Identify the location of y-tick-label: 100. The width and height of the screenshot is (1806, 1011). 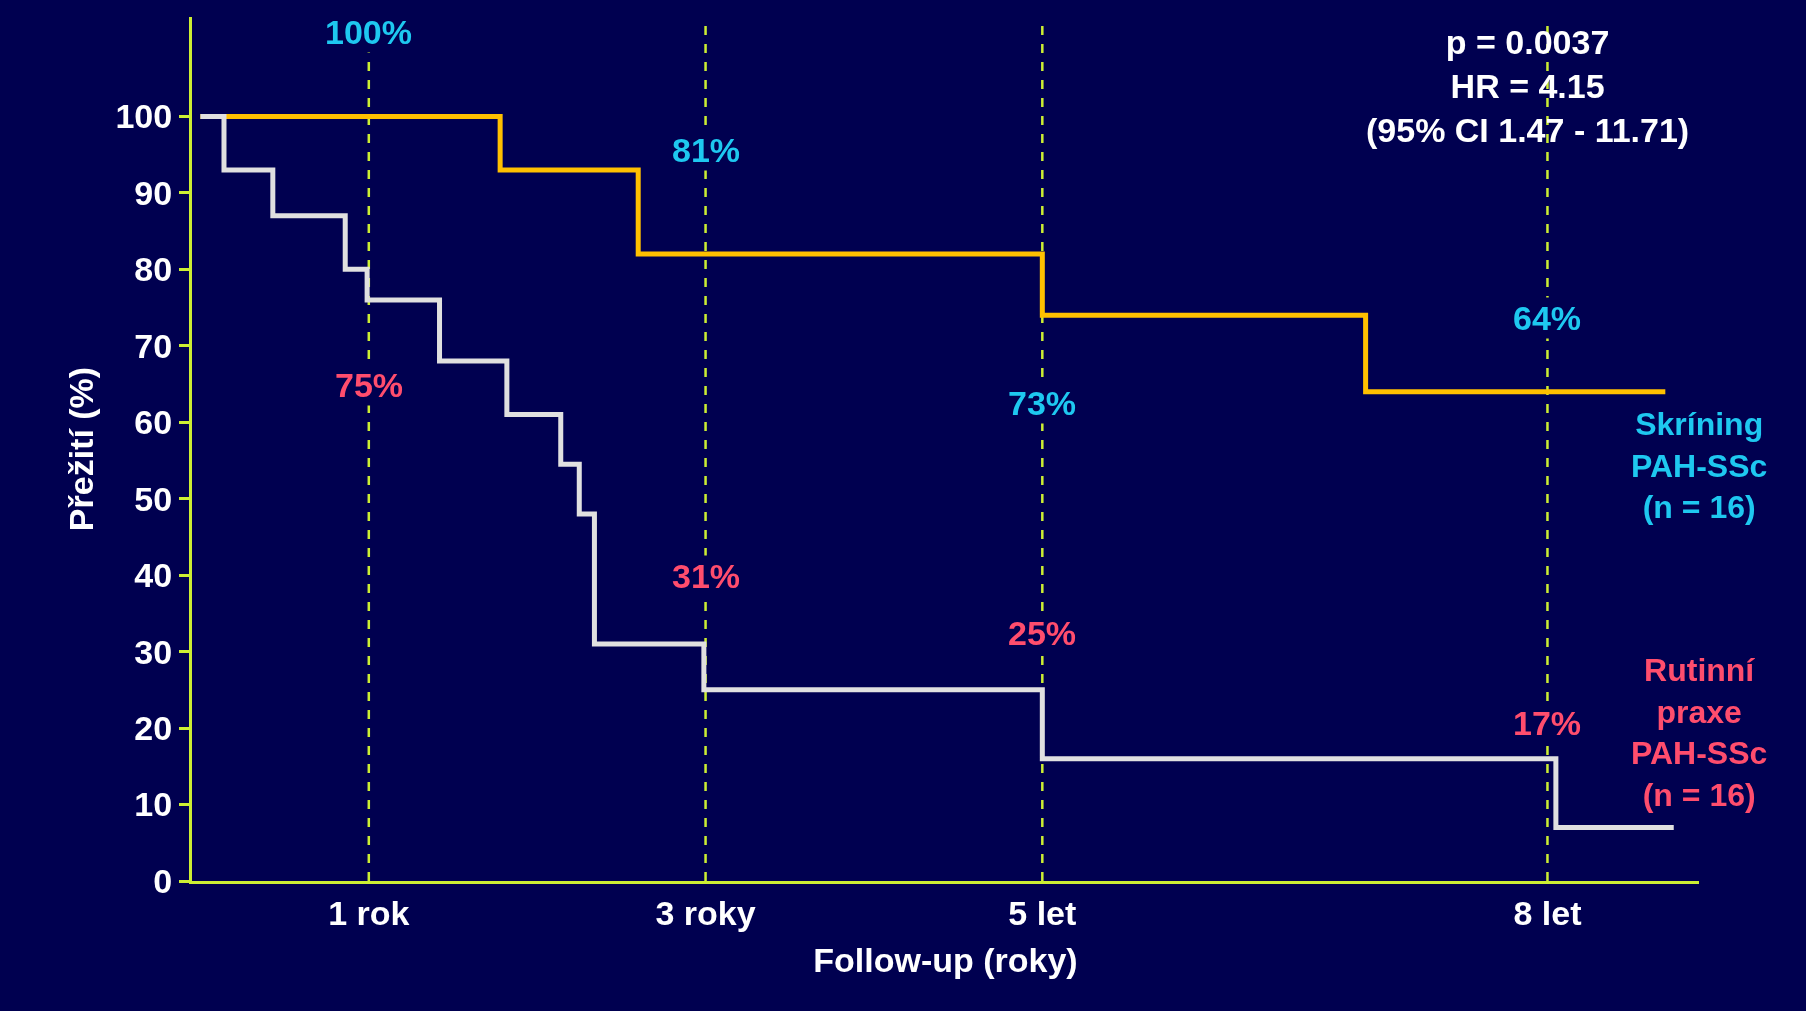
(144, 116).